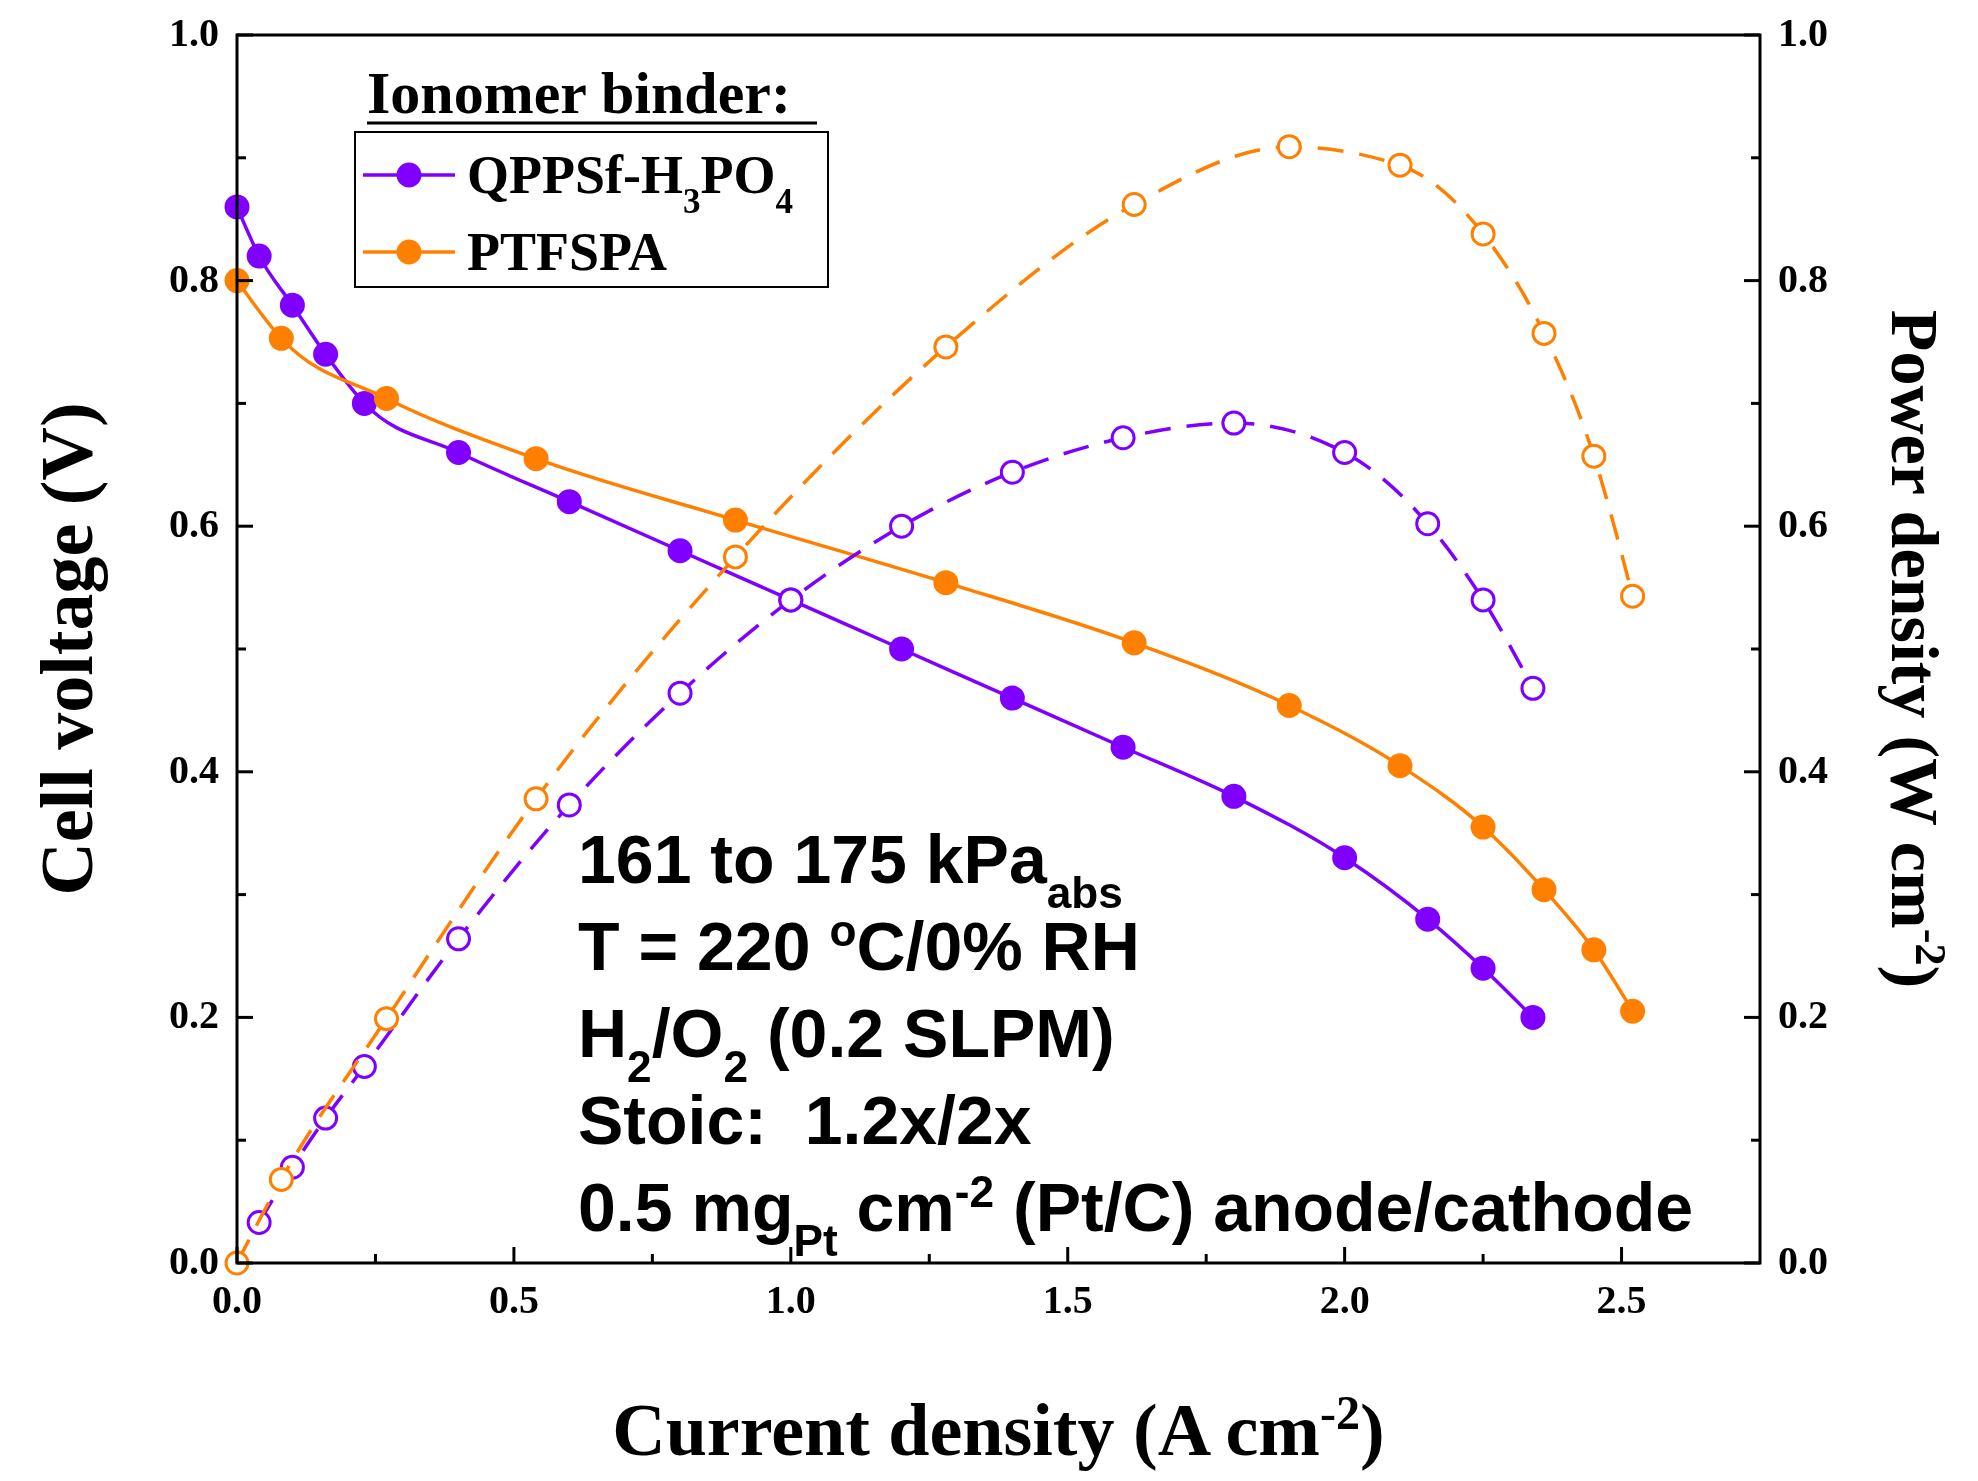 This screenshot has width=1978, height=1481. Describe the element at coordinates (513, 1299) in the screenshot. I see `x-tick-label: 0.5` at that location.